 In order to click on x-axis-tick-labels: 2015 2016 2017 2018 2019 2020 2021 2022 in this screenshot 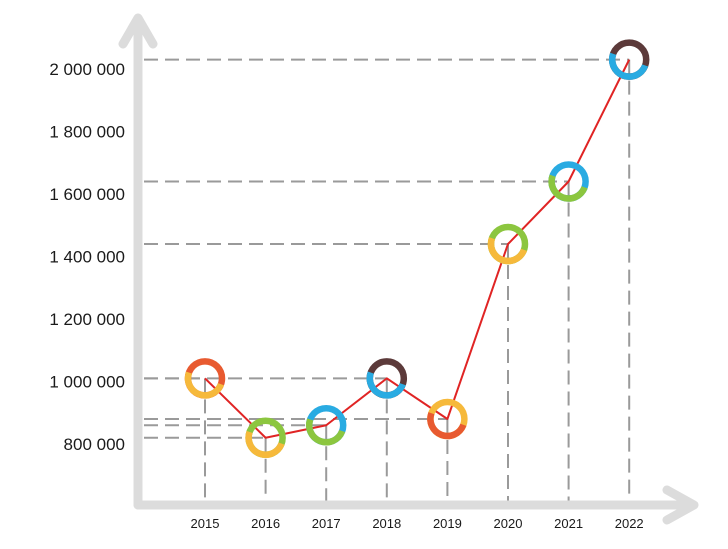, I will do `click(417, 523)`.